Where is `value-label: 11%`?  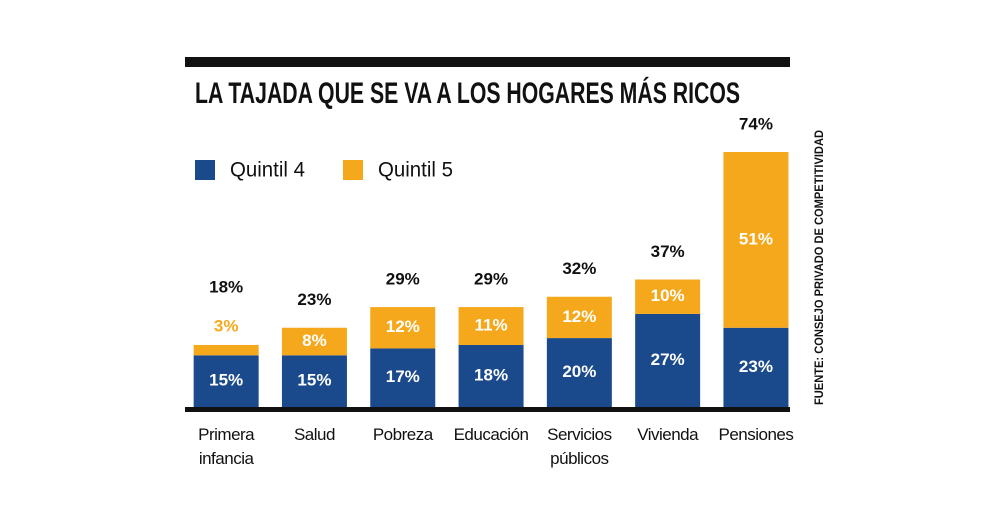 value-label: 11% is located at coordinates (491, 325).